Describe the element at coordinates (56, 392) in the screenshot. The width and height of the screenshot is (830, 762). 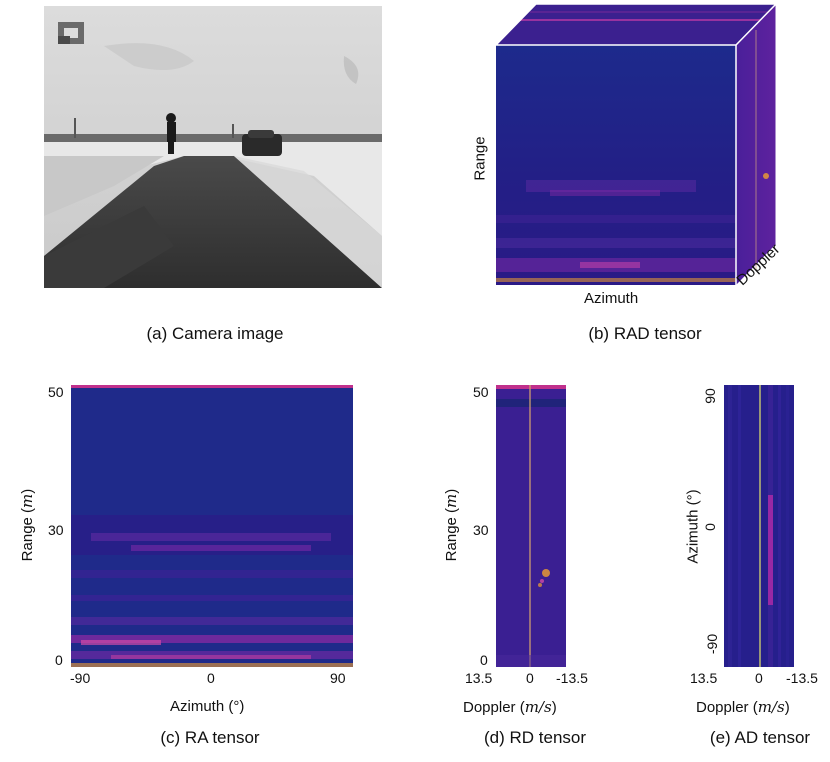
I see `ra-ytick-50: 50` at that location.